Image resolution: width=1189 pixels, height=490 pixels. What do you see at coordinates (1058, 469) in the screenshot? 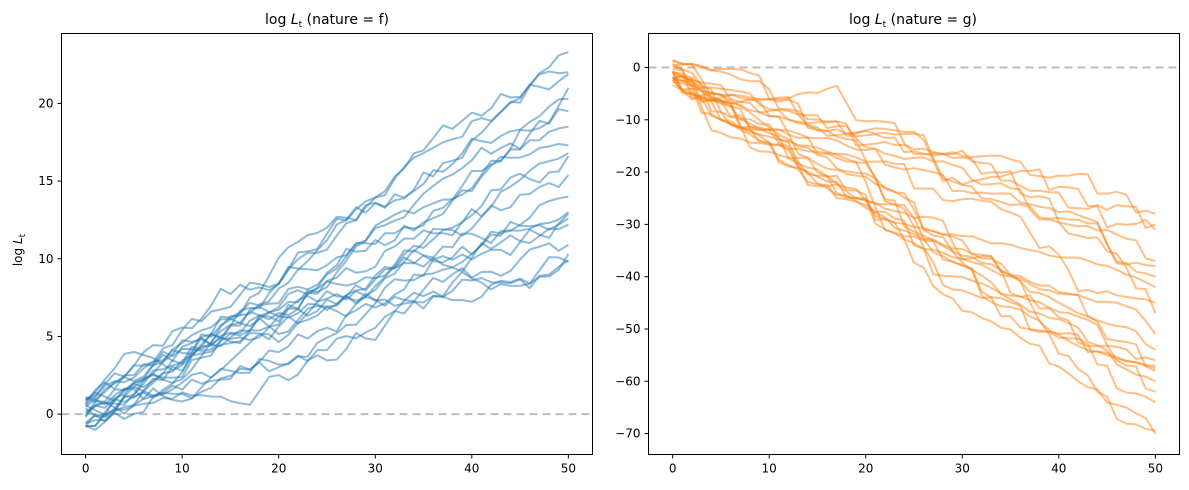
I see `panel-g-xtick-label: 40` at bounding box center [1058, 469].